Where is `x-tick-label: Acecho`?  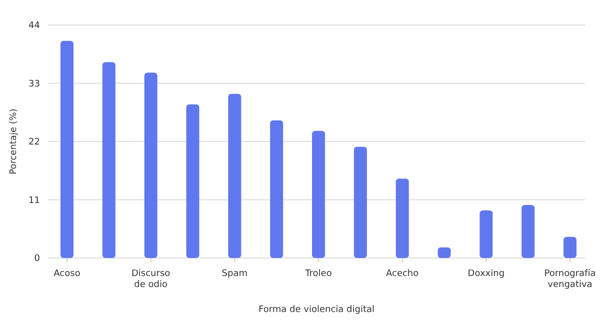
x-tick-label: Acecho is located at coordinates (403, 274).